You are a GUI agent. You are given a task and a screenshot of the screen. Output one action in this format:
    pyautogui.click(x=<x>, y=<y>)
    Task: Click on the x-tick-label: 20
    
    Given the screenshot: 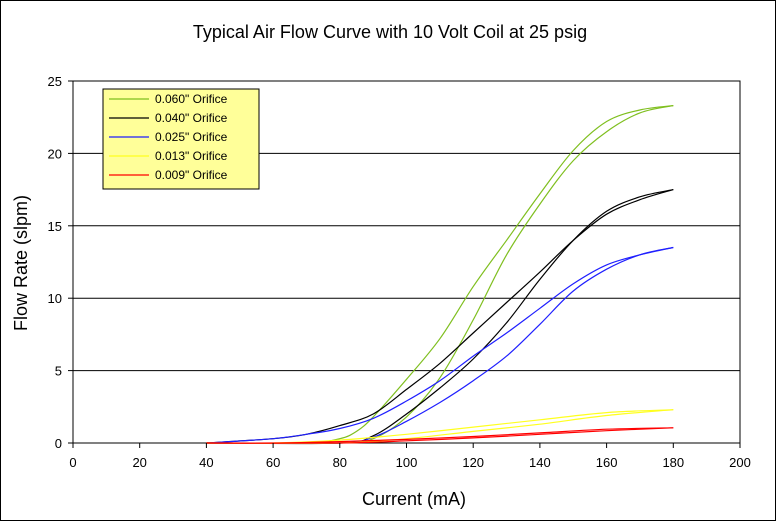 What is the action you would take?
    pyautogui.click(x=139, y=462)
    